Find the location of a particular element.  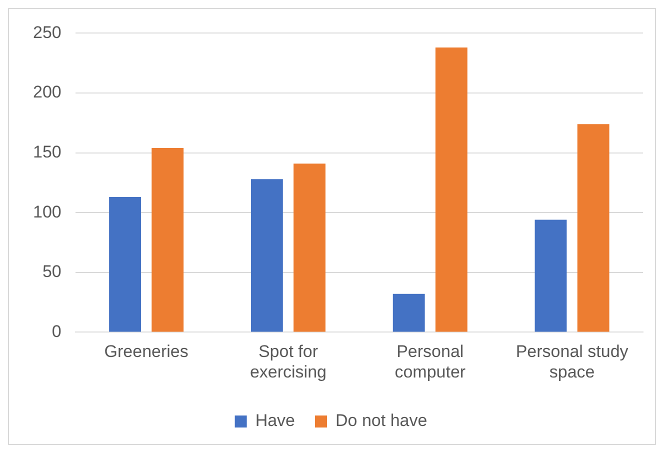

x-tick-label: Spot for exercising is located at coordinates (288, 362).